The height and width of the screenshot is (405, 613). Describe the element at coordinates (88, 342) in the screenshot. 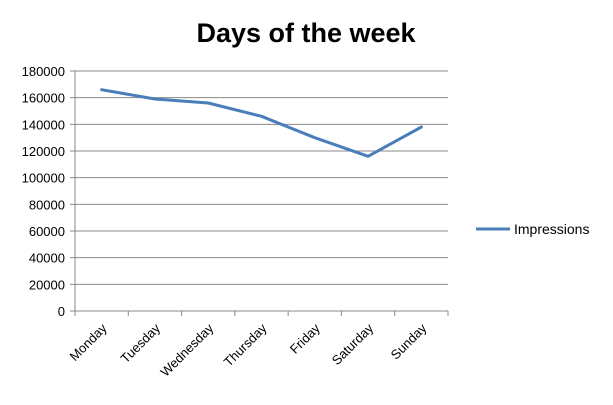

I see `x-tick-label: Monday` at that location.